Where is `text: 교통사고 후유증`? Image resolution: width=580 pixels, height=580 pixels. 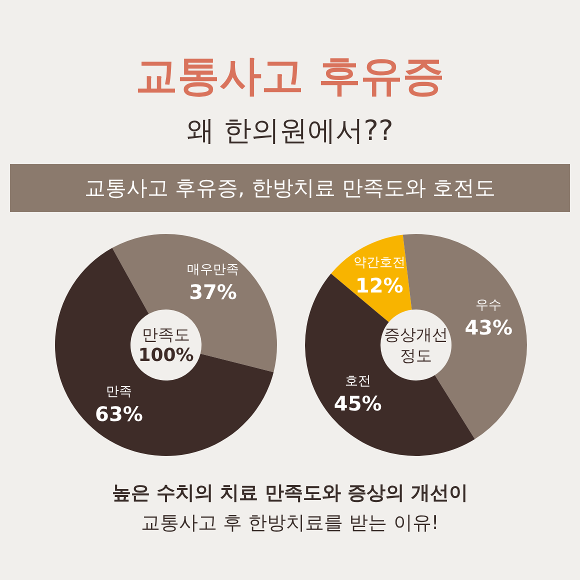 text: 교통사고 후유증 is located at coordinates (290, 76).